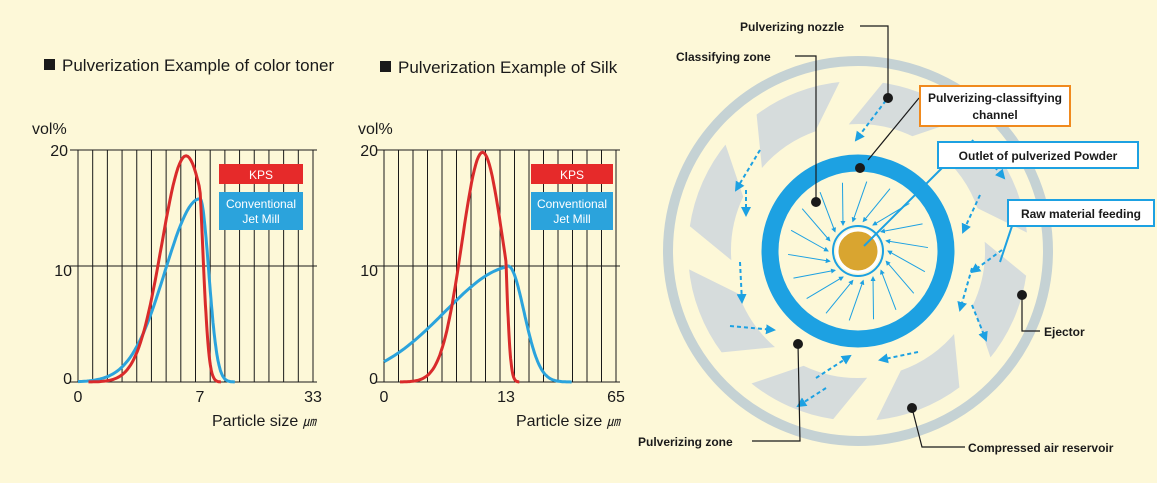  What do you see at coordinates (313, 397) in the screenshot?
I see `chart1-xtick-33: 33` at bounding box center [313, 397].